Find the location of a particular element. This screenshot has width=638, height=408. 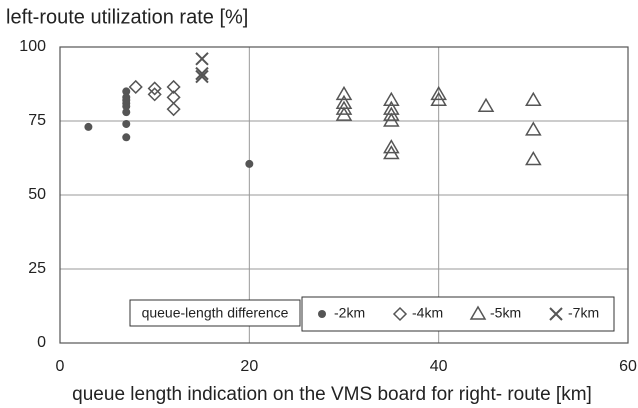

legend-box is located at coordinates (458, 314).